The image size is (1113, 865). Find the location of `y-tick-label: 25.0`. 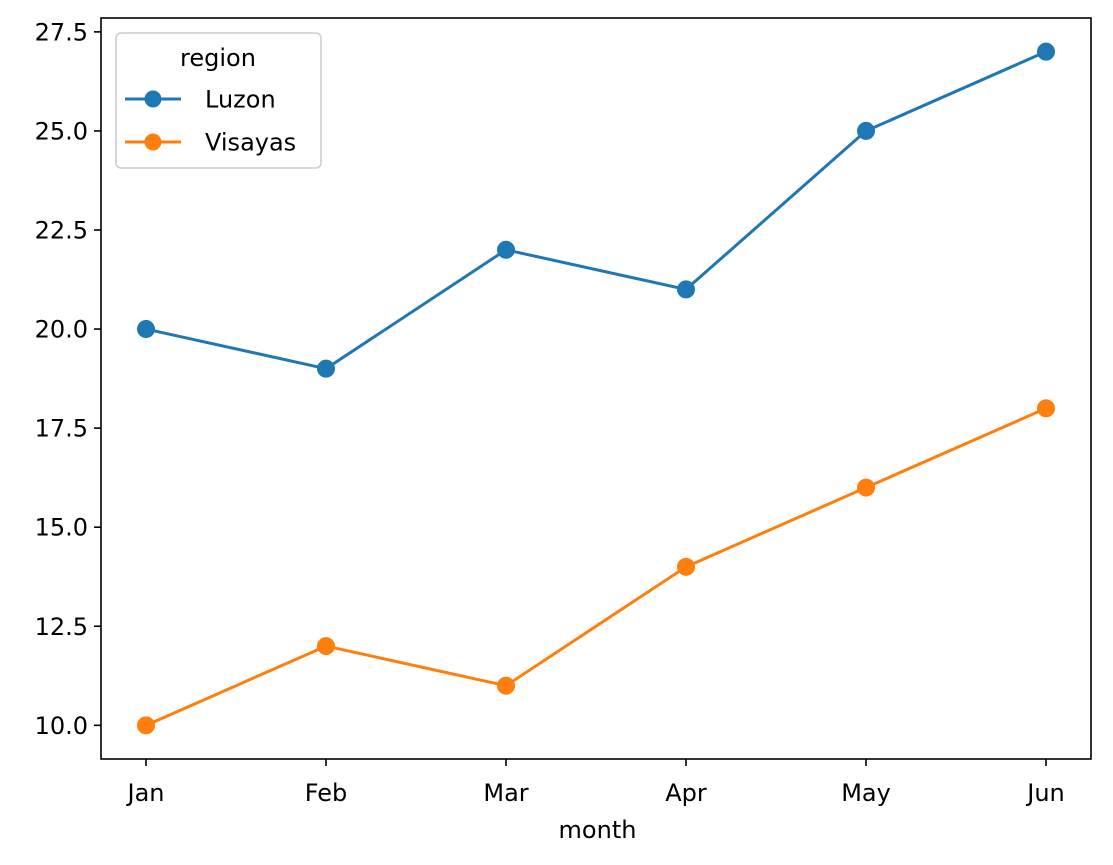

y-tick-label: 25.0 is located at coordinates (61, 131).